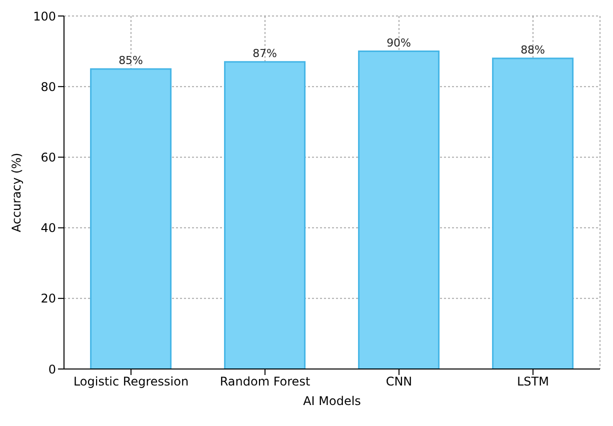 This screenshot has height=426, width=613. I want to click on data-label: 85%, so click(131, 60).